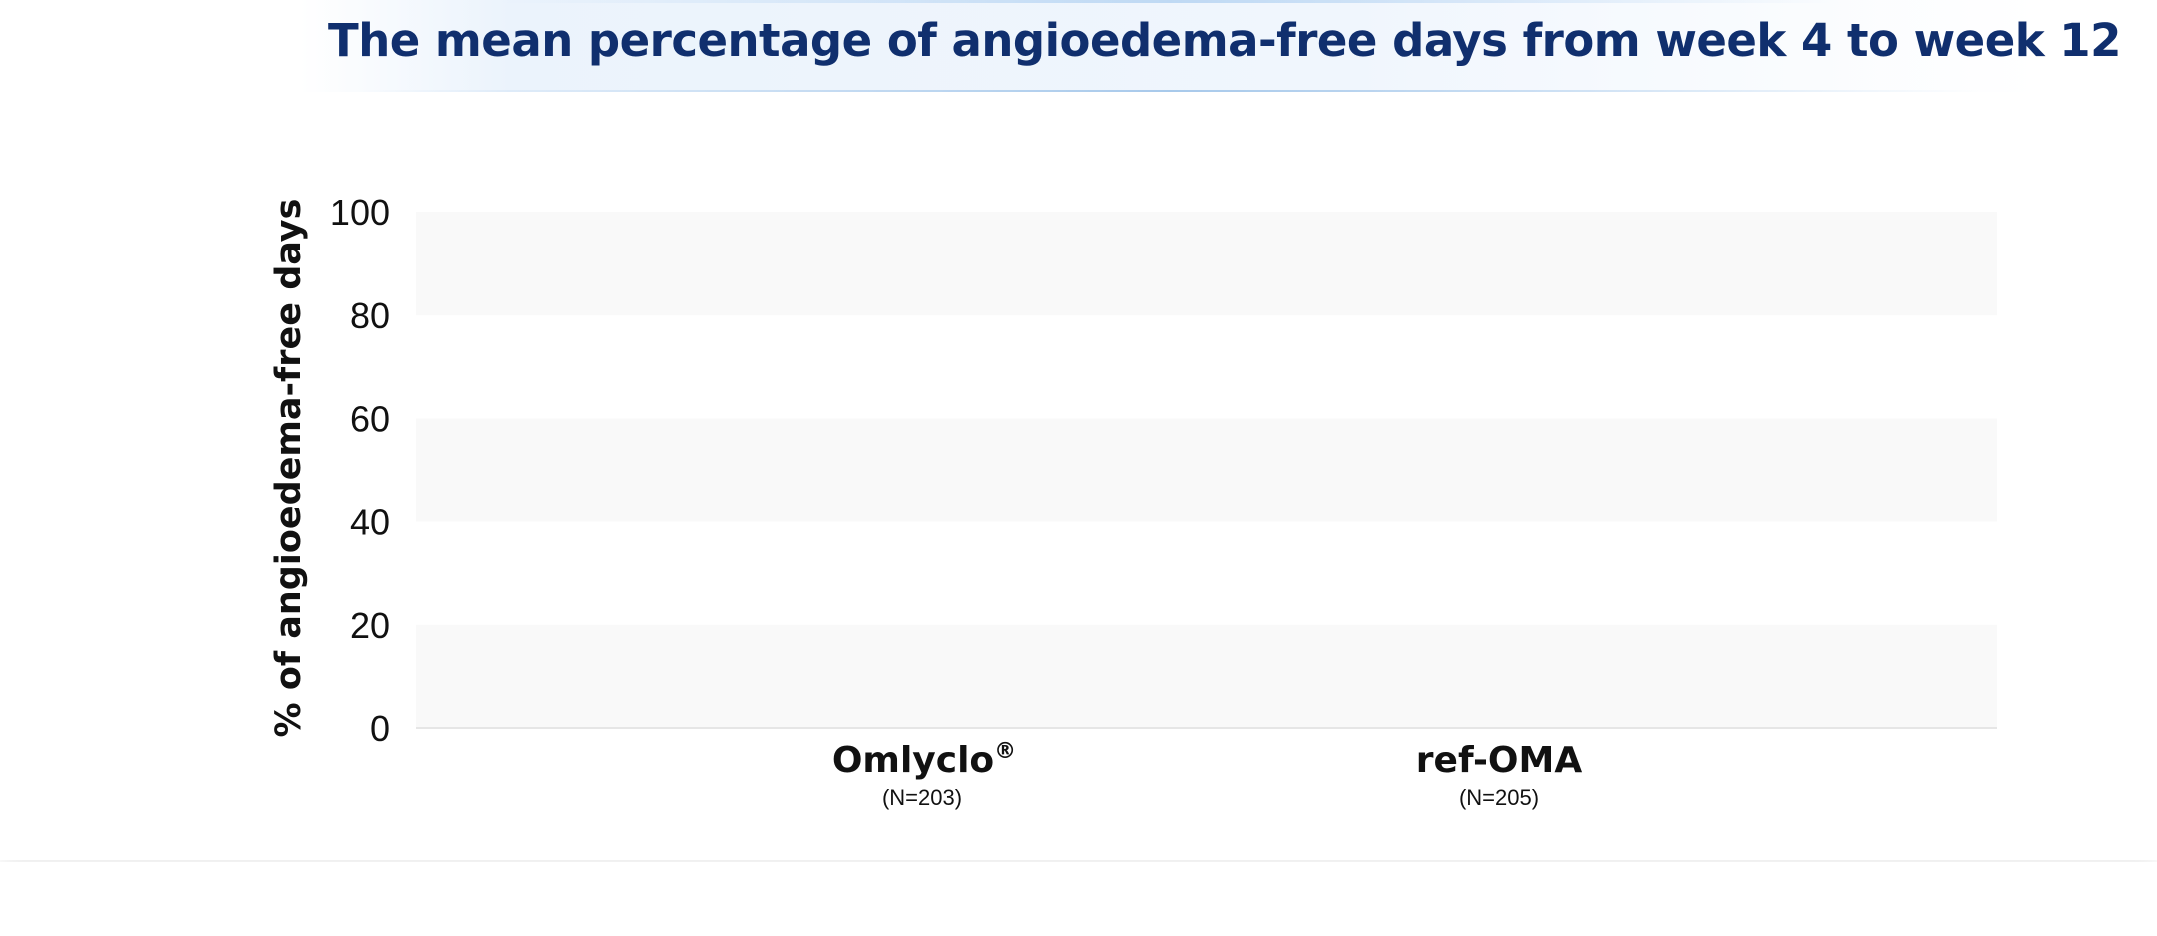 The width and height of the screenshot is (2157, 936). What do you see at coordinates (370, 315) in the screenshot?
I see `y-tick-label: 80` at bounding box center [370, 315].